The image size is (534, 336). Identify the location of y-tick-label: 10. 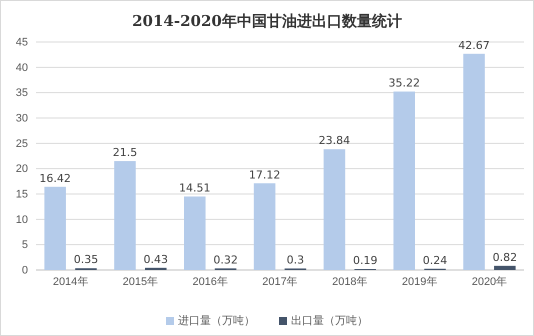
(22, 220).